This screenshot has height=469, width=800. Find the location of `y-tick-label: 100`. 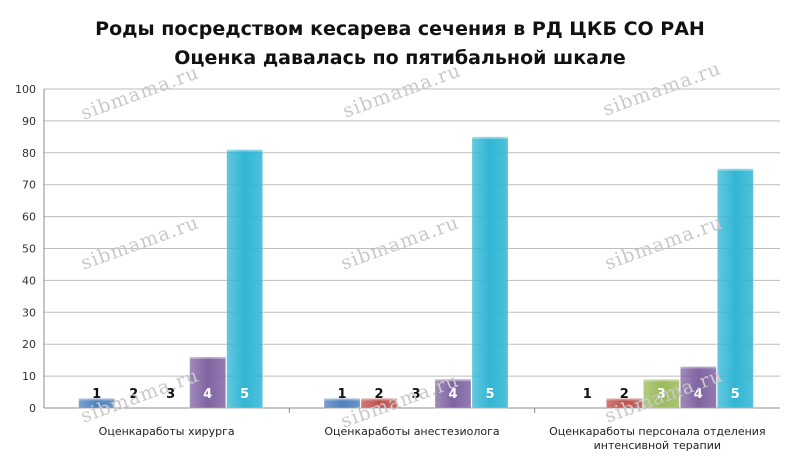

y-tick-label: 100 is located at coordinates (25, 89).